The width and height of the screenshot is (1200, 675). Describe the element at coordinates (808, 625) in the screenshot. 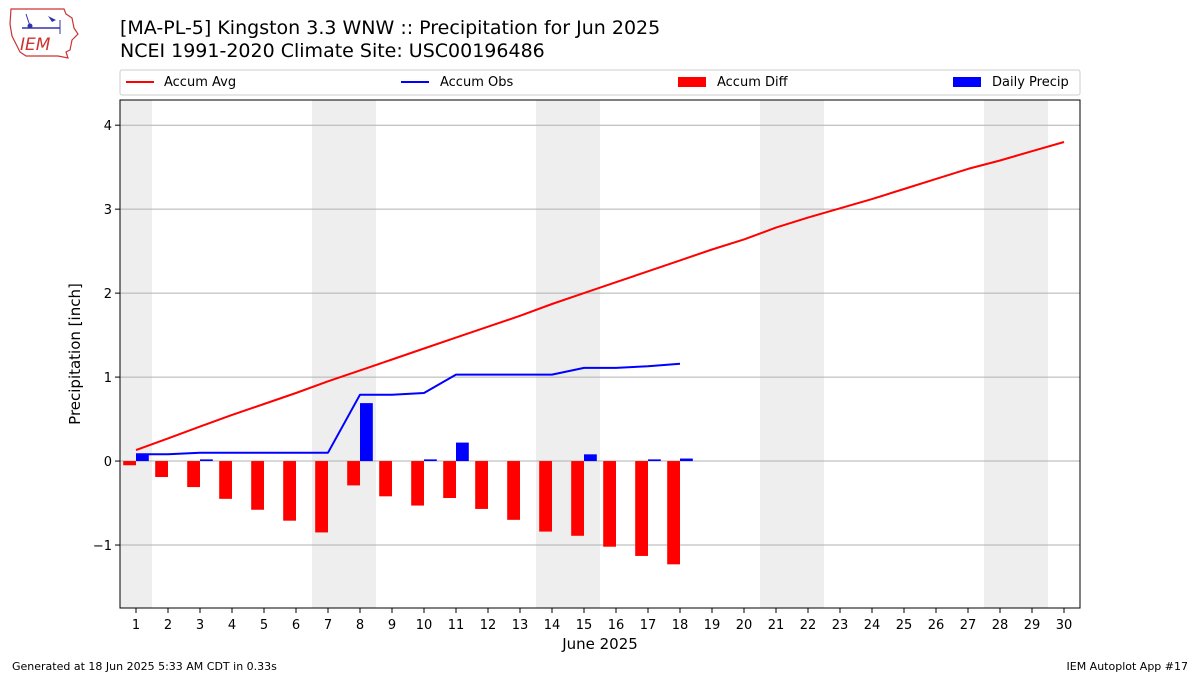

I see `x-tick-label: 22` at that location.